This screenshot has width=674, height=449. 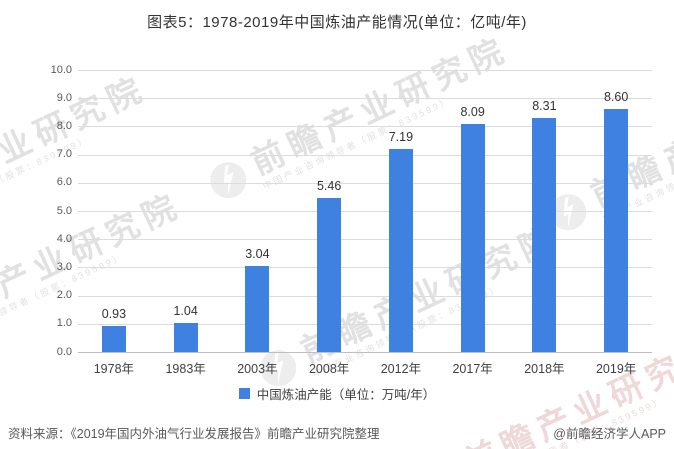 What do you see at coordinates (185, 310) in the screenshot?
I see `bar-value-label: 1.04` at bounding box center [185, 310].